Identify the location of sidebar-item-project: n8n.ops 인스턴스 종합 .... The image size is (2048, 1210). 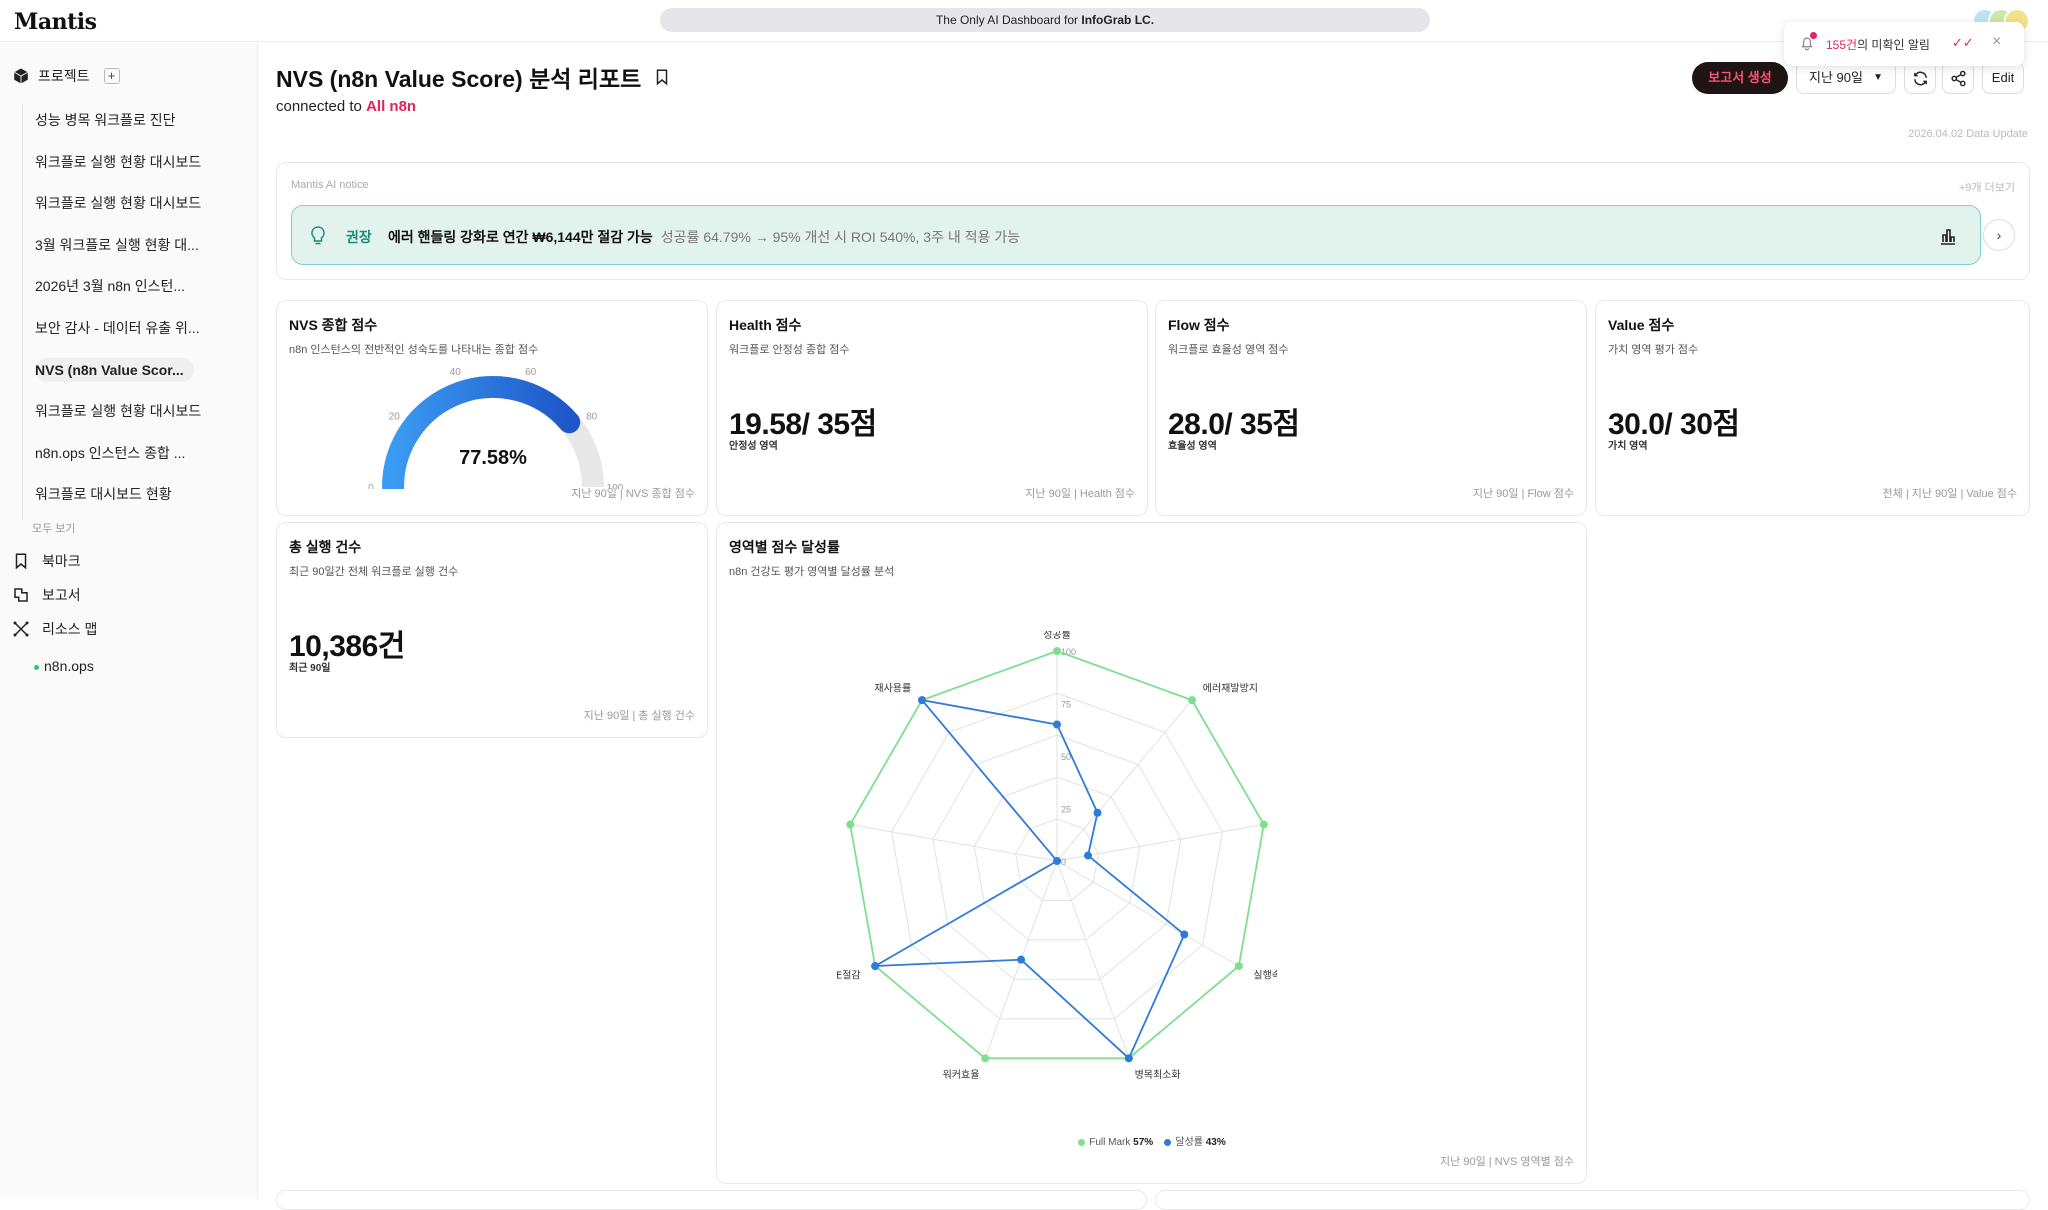
(110, 452).